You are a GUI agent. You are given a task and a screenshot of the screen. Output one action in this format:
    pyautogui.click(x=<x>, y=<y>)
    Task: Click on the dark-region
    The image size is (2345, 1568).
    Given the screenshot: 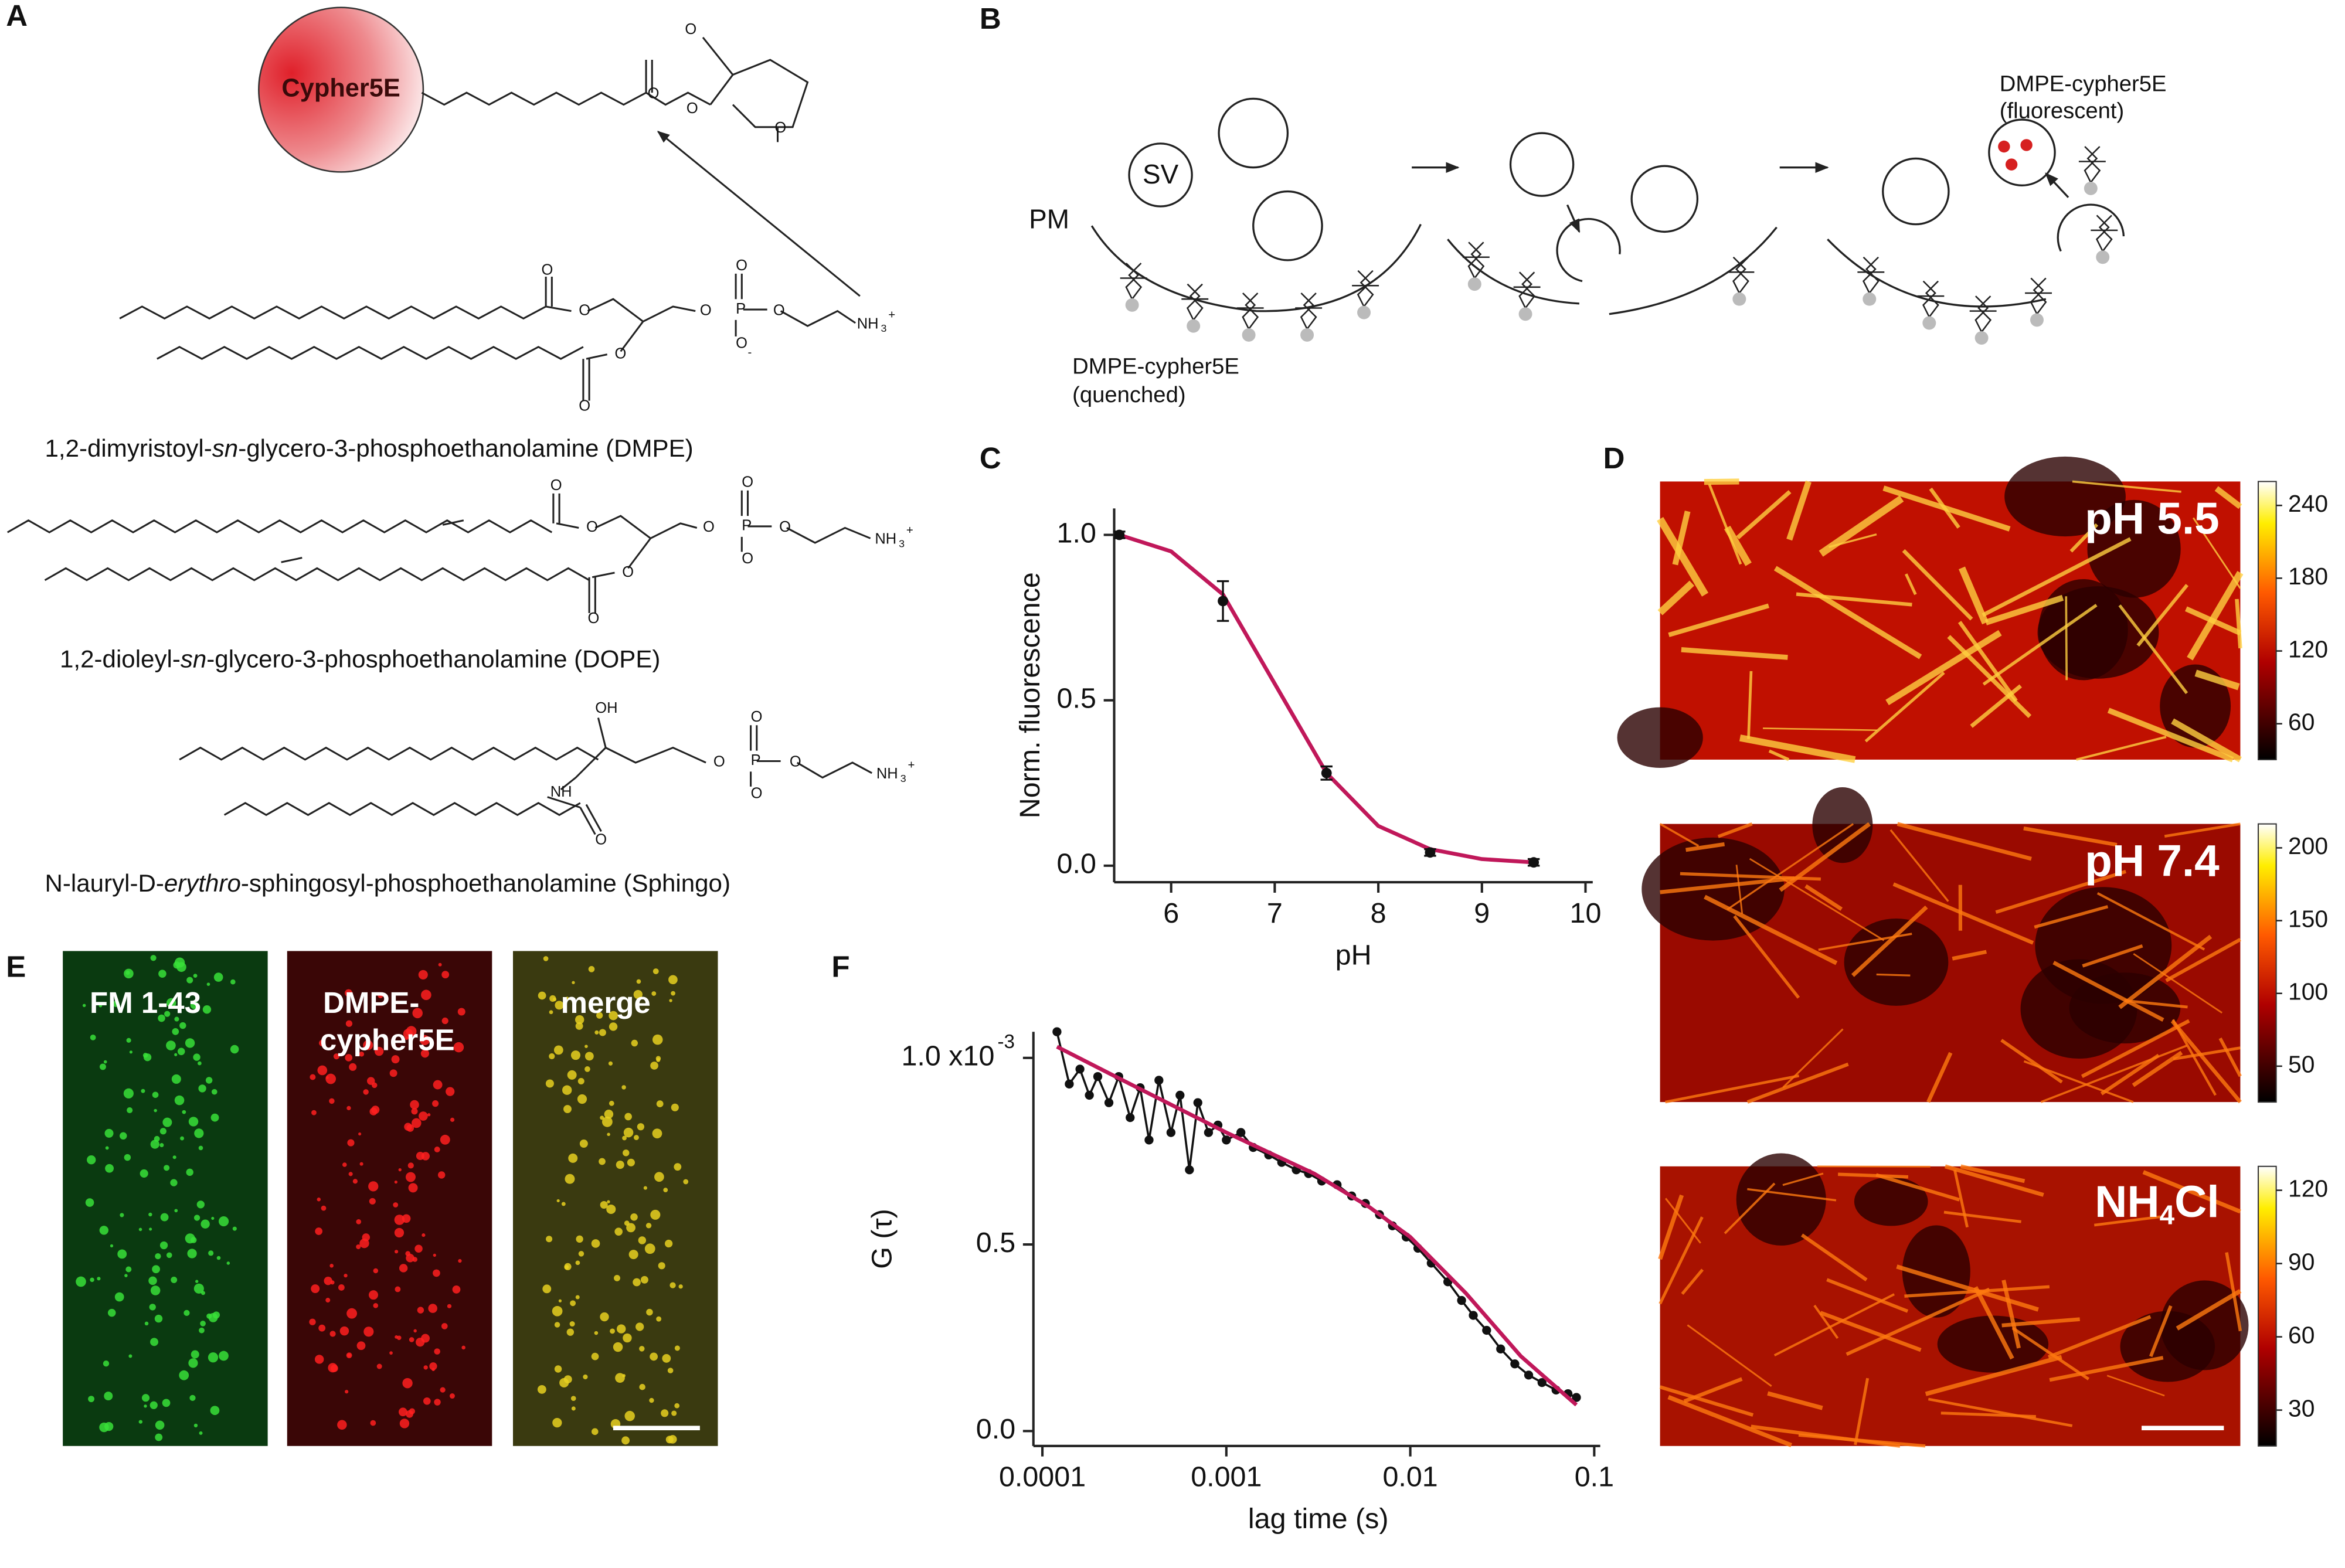 What is the action you would take?
    pyautogui.click(x=1891, y=1201)
    